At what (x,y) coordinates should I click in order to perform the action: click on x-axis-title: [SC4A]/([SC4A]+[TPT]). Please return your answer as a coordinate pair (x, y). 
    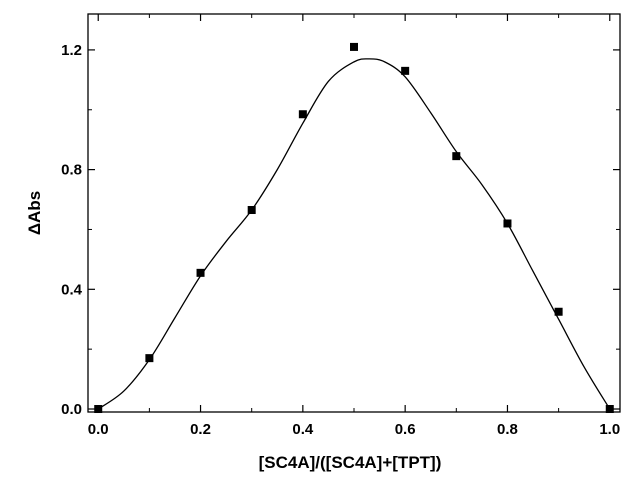
    Looking at the image, I should click on (350, 462).